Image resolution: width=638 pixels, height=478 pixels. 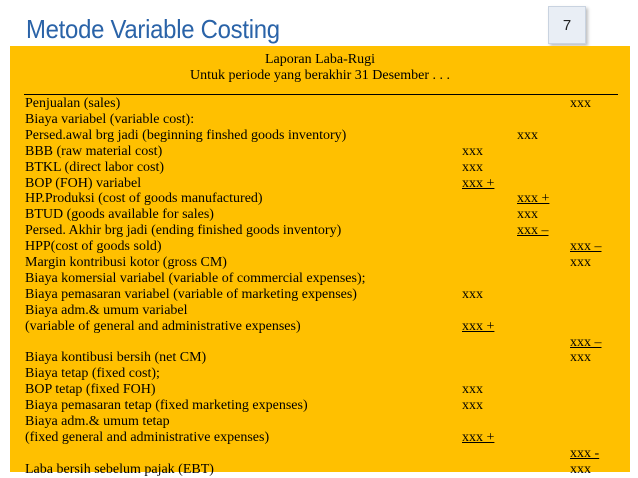 I want to click on row-label: Biaya adm.& umum tetap, so click(x=97, y=421).